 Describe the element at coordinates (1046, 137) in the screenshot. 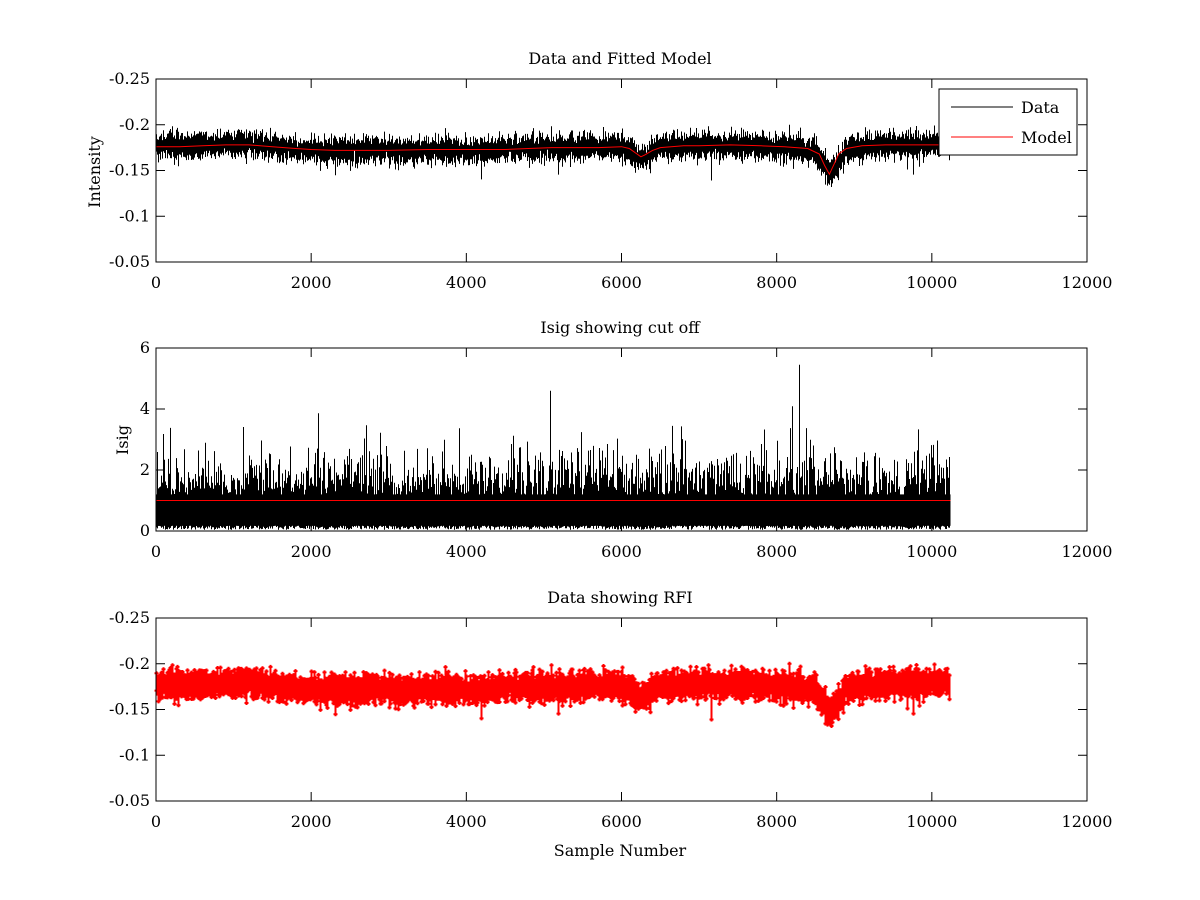

I see `legend-model-label: Model` at that location.